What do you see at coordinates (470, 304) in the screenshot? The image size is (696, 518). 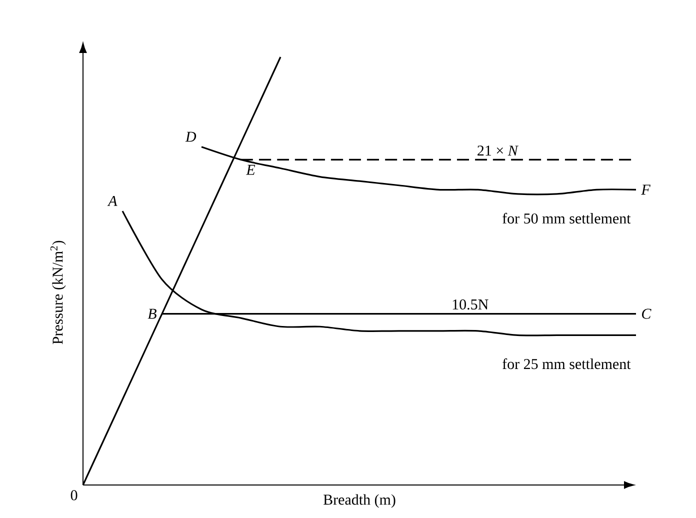 I see `series-label: 10.5N` at bounding box center [470, 304].